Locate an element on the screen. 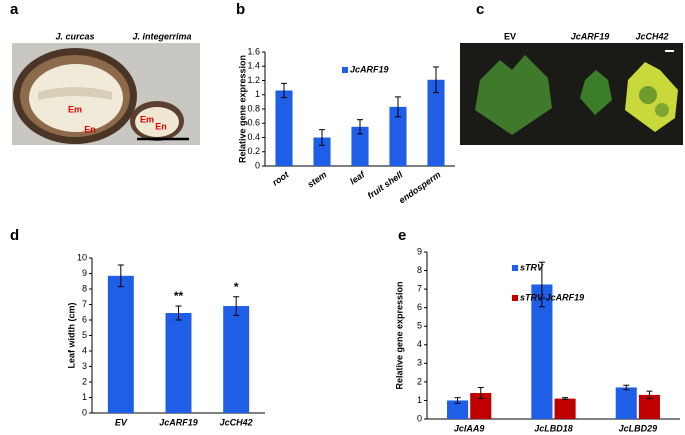 This screenshot has width=685, height=435. panel-label: b is located at coordinates (240, 9).